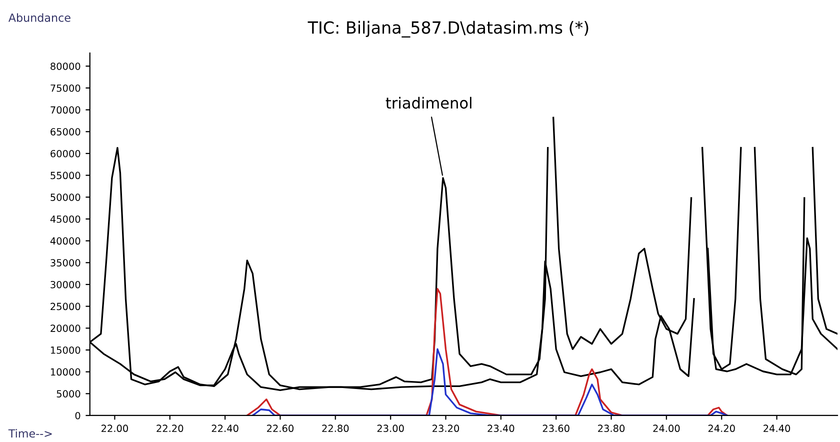 This screenshot has height=442, width=840. Describe the element at coordinates (65, 284) in the screenshot. I see `y-tick-label: 30000` at that location.